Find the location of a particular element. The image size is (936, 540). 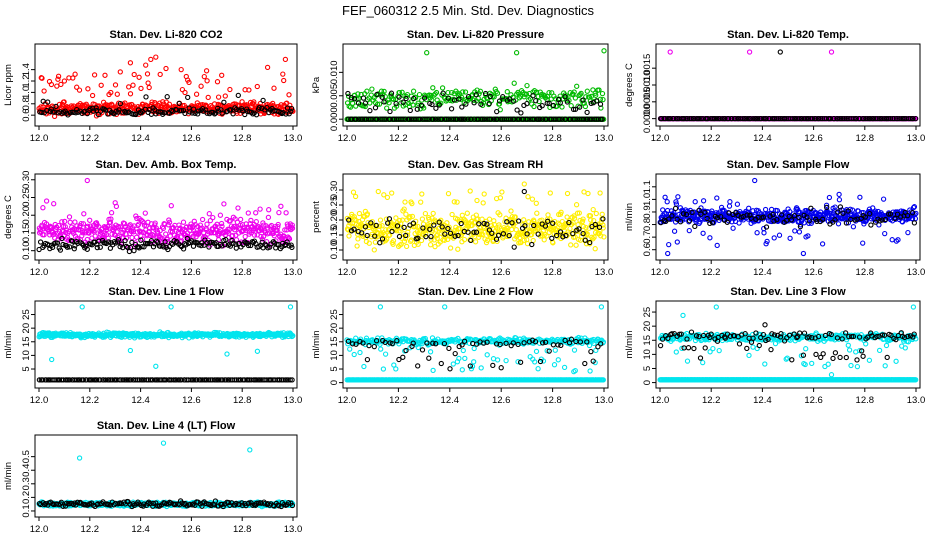

panel-title: Stan. Dev. Amb. Box Temp. is located at coordinates (166, 165).